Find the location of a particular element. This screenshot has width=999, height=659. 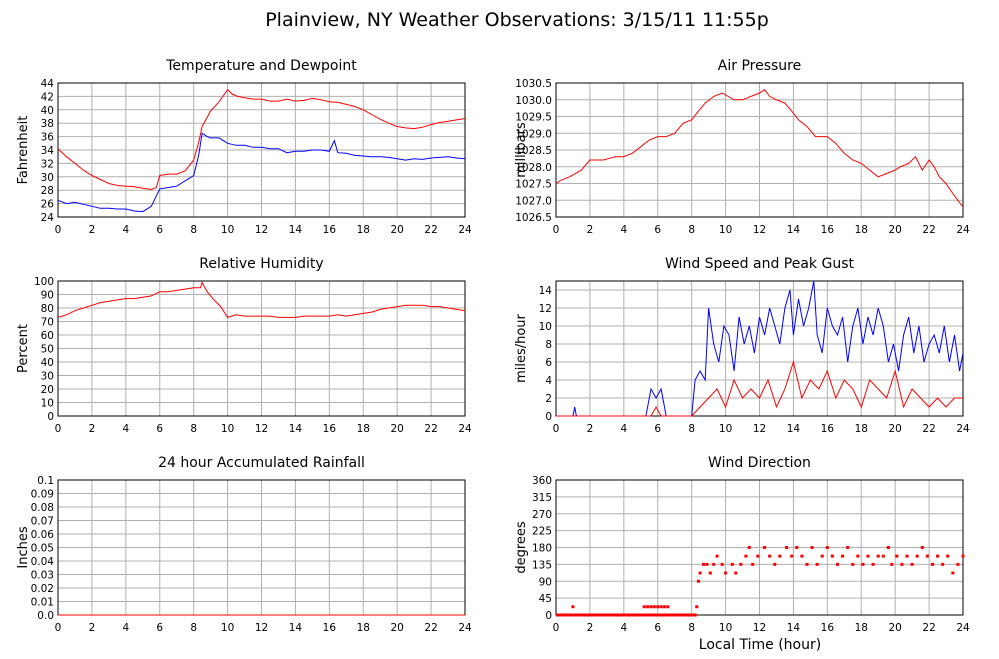

rainfall-x-tick-label: 8 is located at coordinates (193, 628).